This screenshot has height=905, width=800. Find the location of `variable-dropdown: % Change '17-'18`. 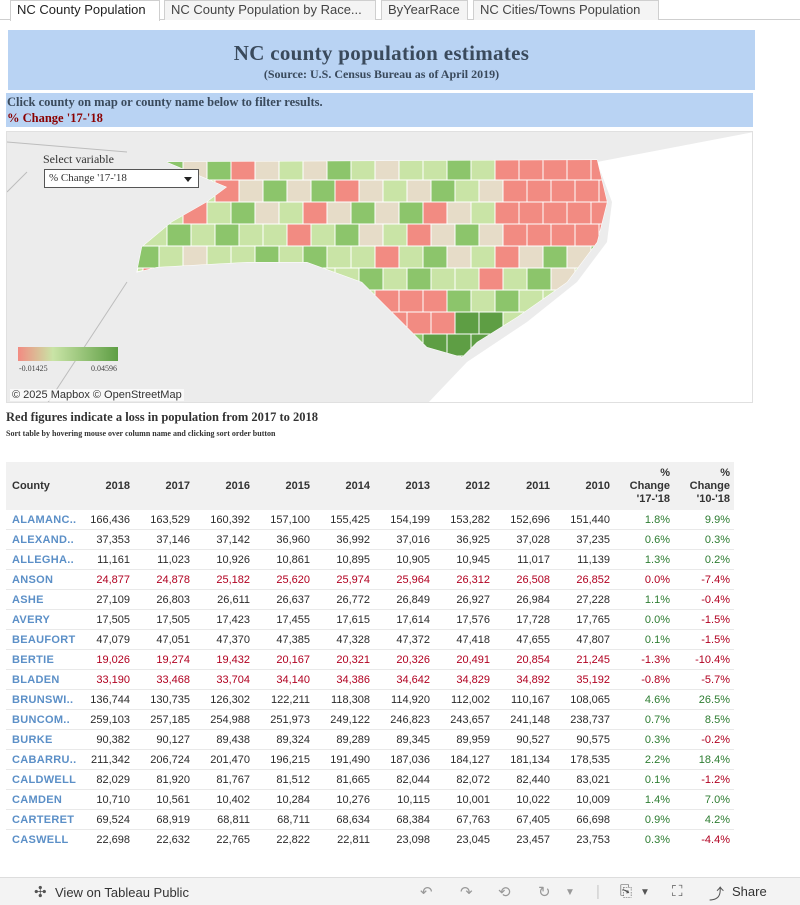

variable-dropdown: % Change '17-'18 is located at coordinates (121, 178).